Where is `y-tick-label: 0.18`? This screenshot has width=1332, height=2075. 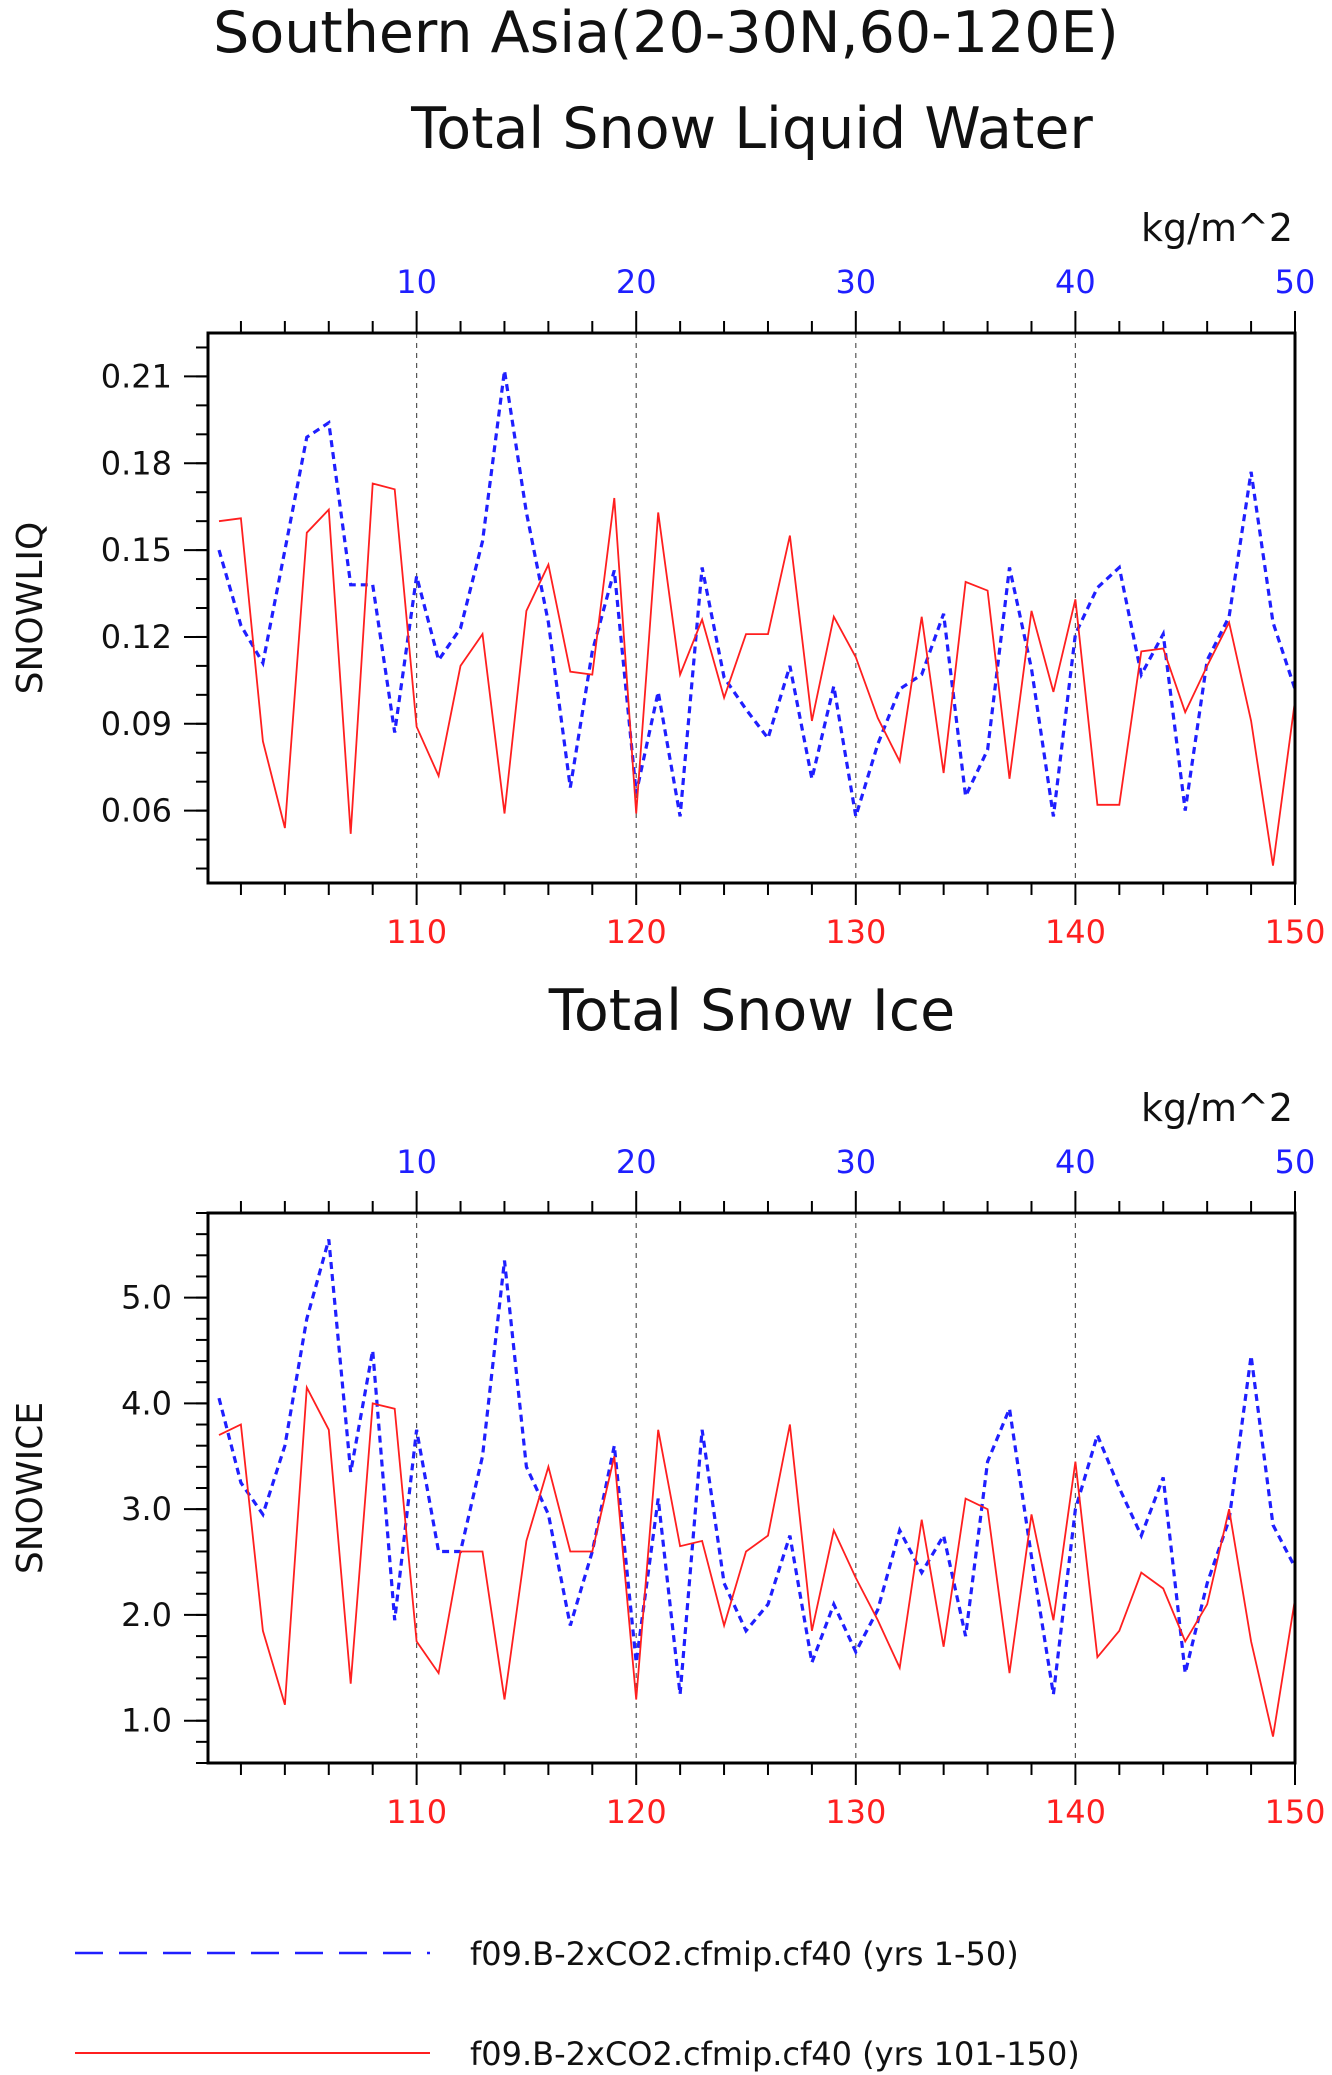
y-tick-label: 0.18 is located at coordinates (136, 463).